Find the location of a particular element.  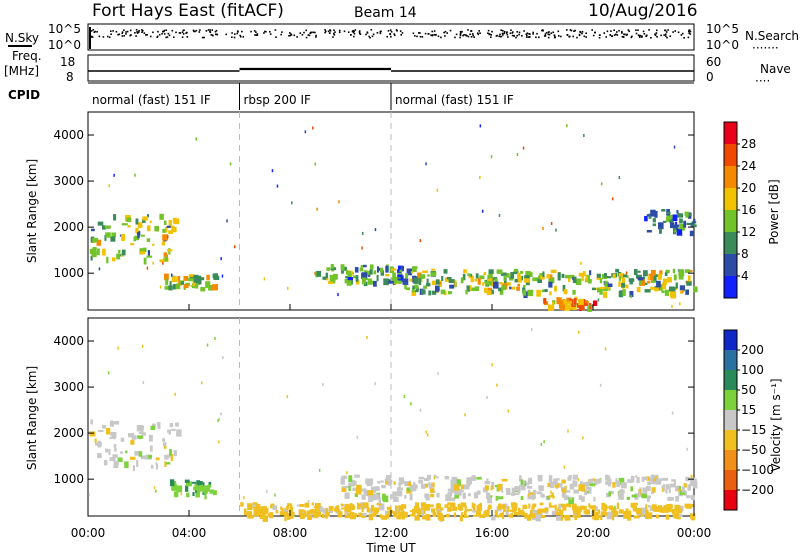

y-tick-label: 3000 is located at coordinates (68, 387).